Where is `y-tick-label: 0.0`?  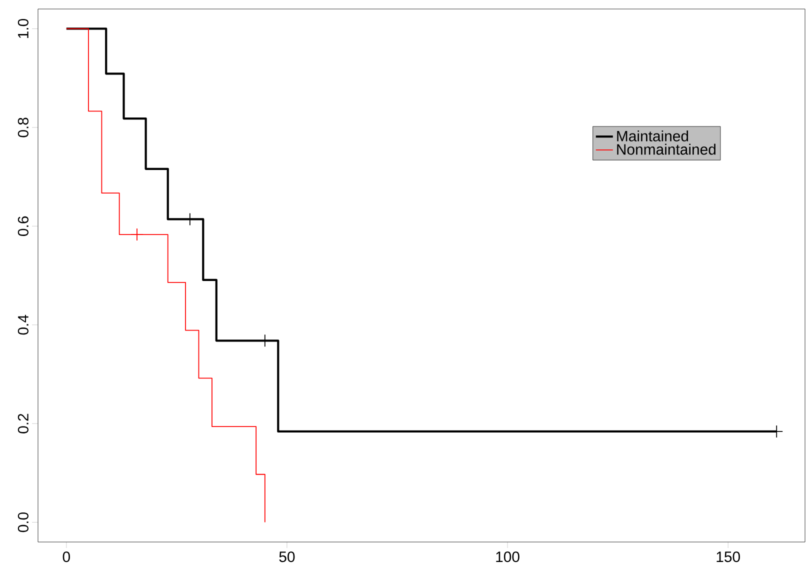 y-tick-label: 0.0 is located at coordinates (23, 522).